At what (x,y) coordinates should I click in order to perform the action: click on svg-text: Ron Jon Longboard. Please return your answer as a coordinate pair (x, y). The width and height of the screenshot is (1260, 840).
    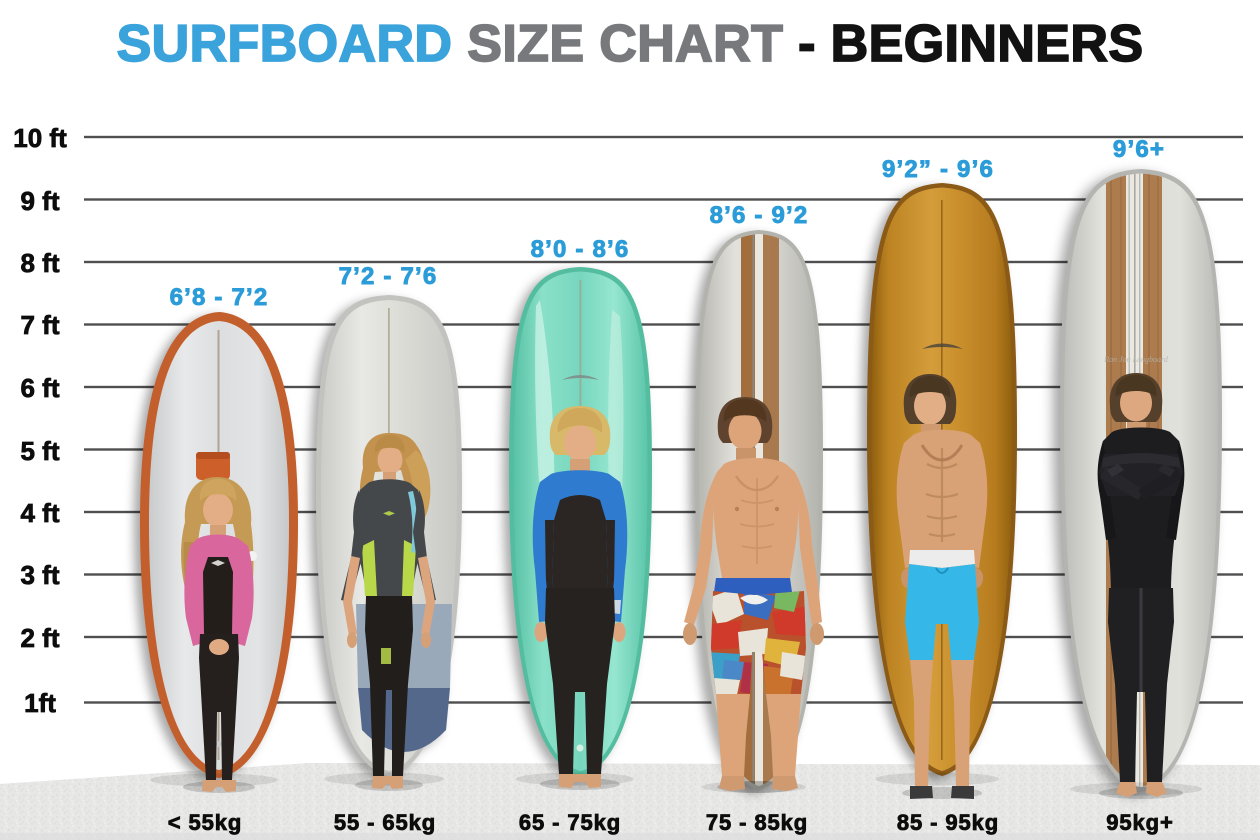
    Looking at the image, I should click on (1136, 359).